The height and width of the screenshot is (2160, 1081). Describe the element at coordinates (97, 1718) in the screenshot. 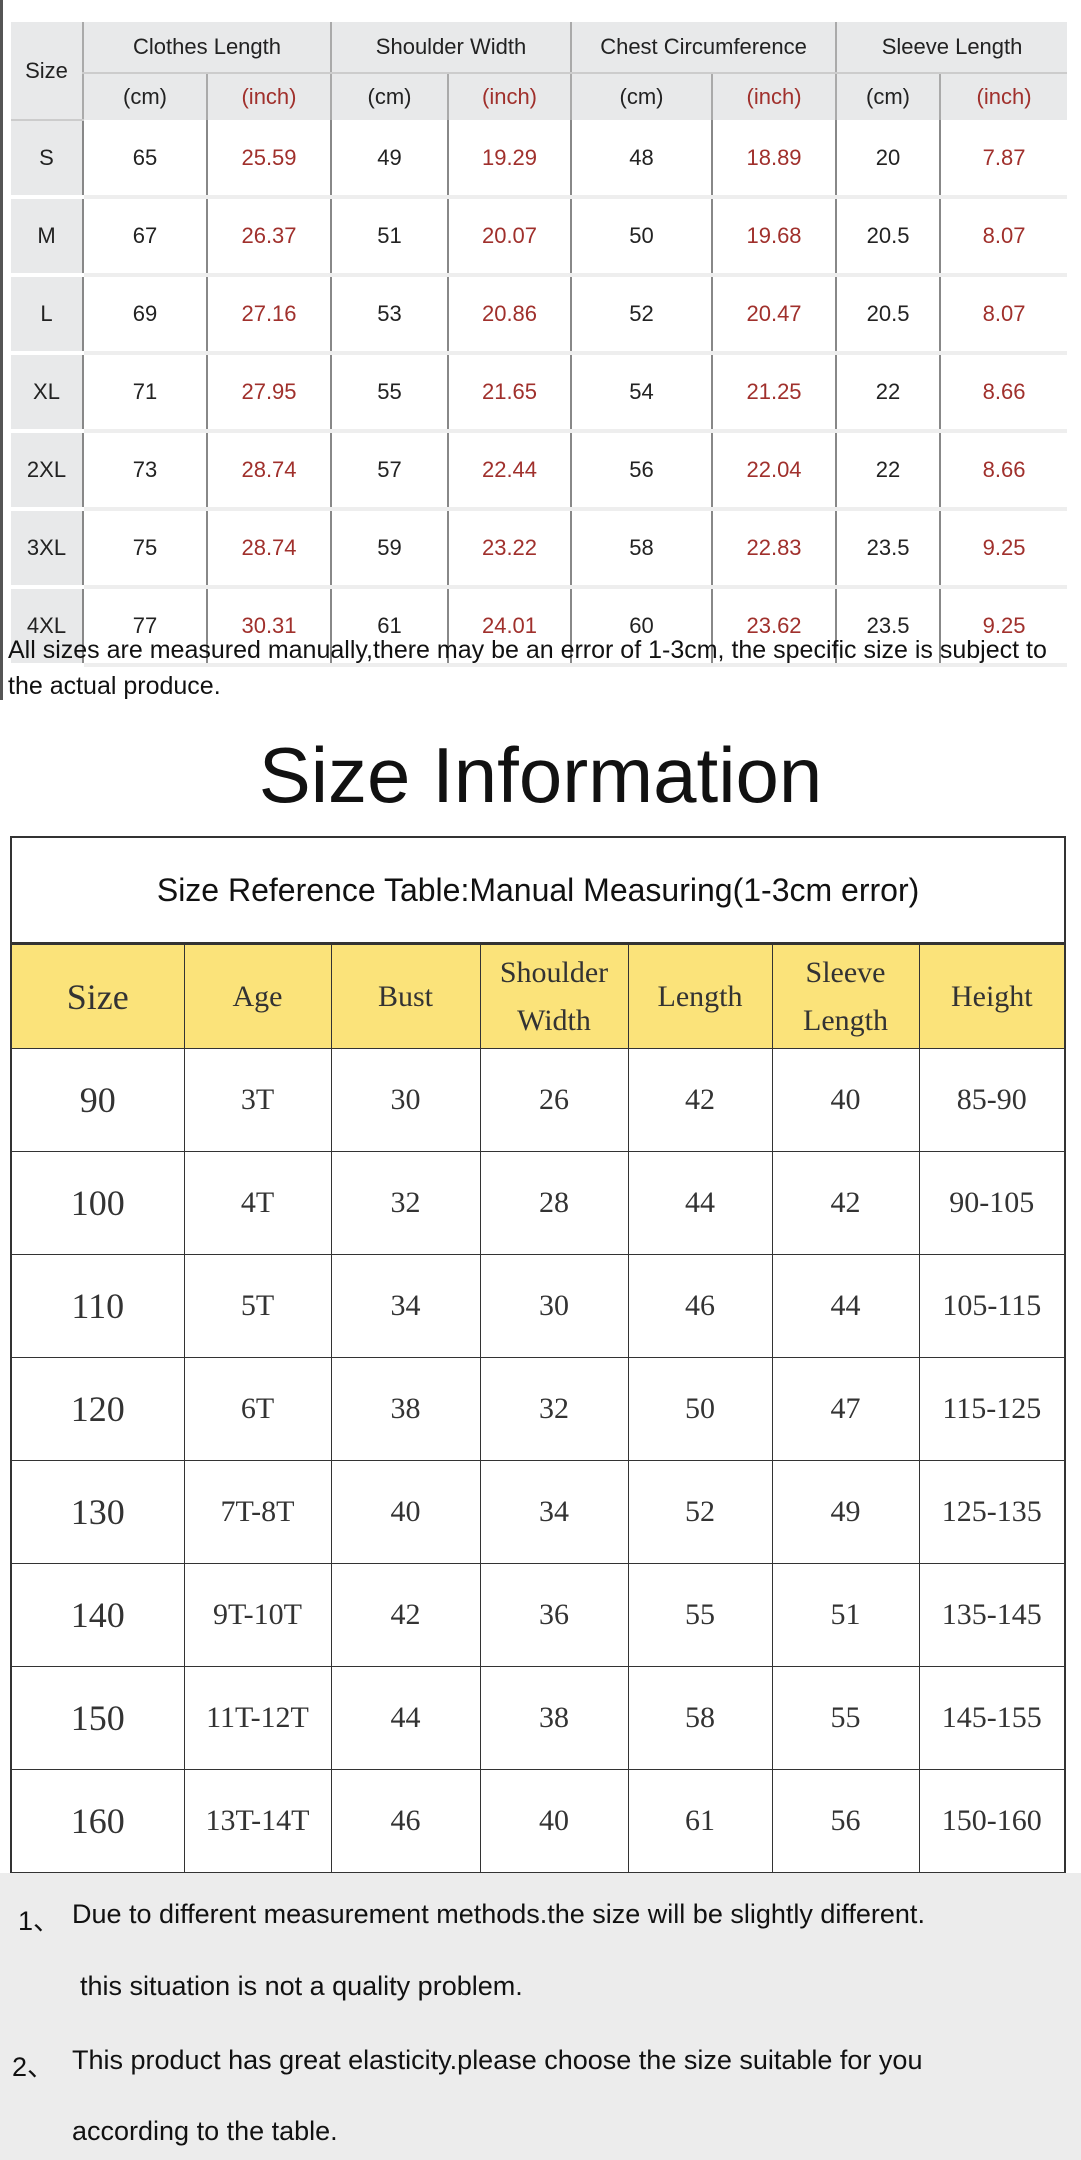

I see `size-cell: 150` at that location.